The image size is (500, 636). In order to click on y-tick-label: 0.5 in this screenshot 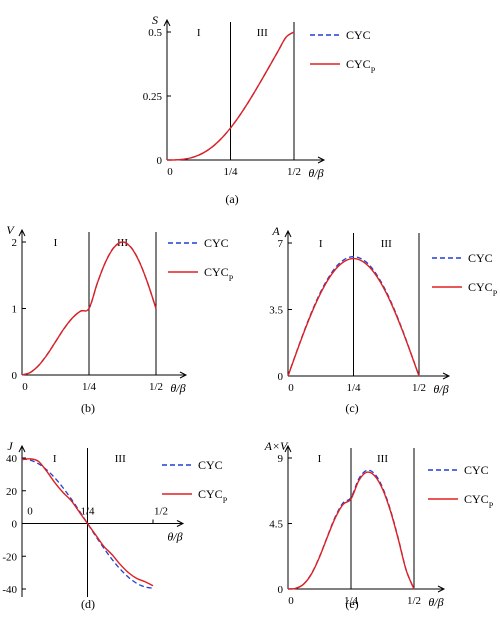, I will do `click(155, 33)`.